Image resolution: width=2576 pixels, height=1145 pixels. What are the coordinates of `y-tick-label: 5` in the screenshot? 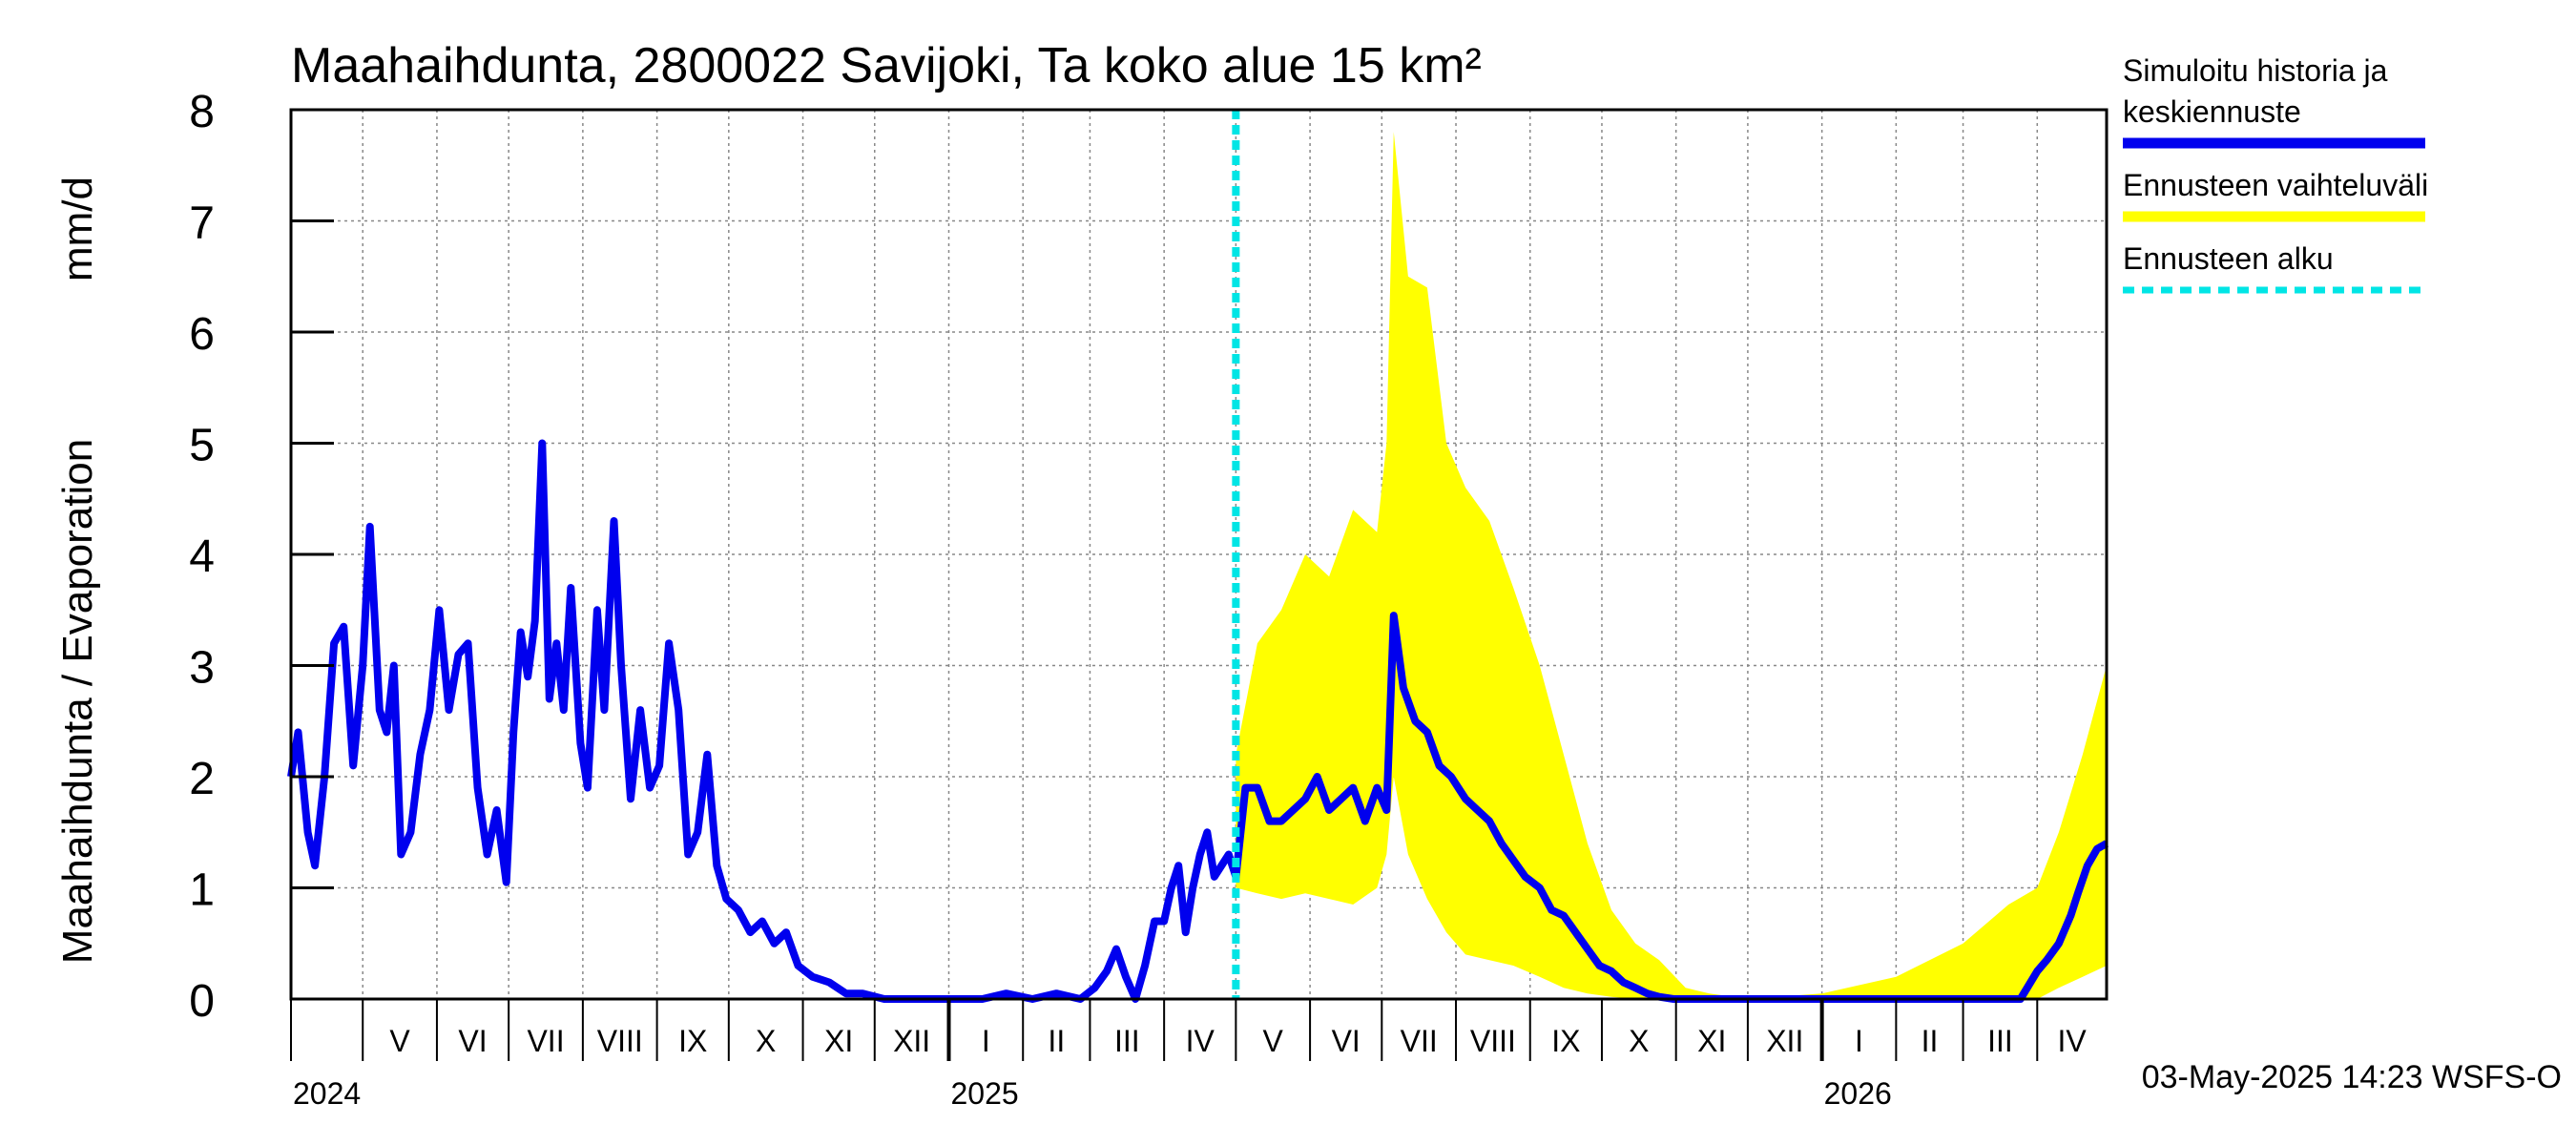 It's located at (202, 446).